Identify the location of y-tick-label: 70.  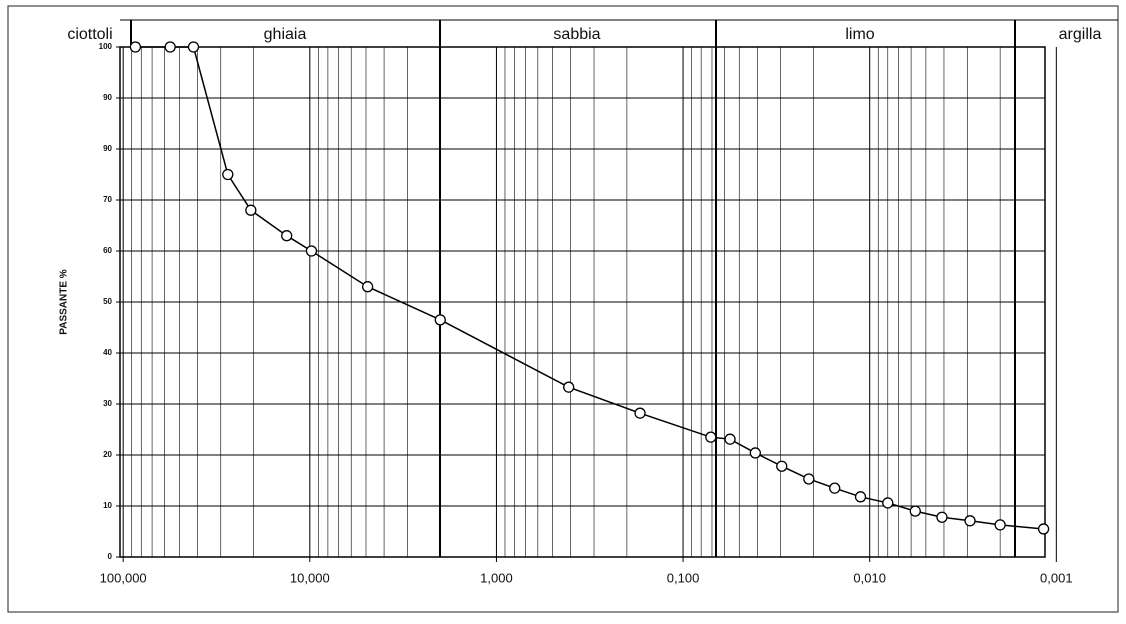
(107, 199).